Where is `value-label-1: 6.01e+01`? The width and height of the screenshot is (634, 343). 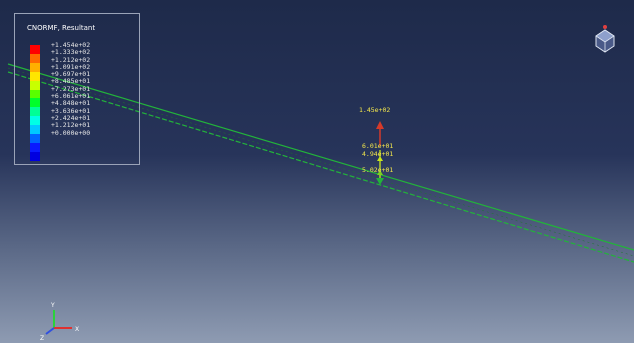
value-label-1: 6.01e+01 is located at coordinates (378, 146).